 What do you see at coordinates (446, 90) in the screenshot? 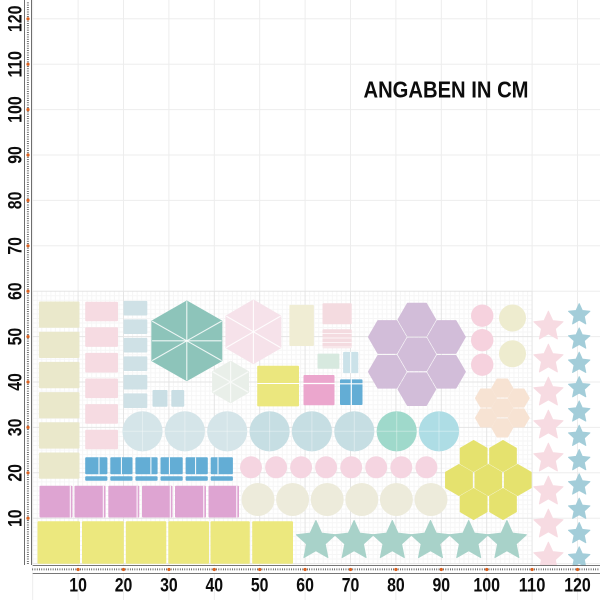
I see `svg-text: ANGABEN IN CM` at bounding box center [446, 90].